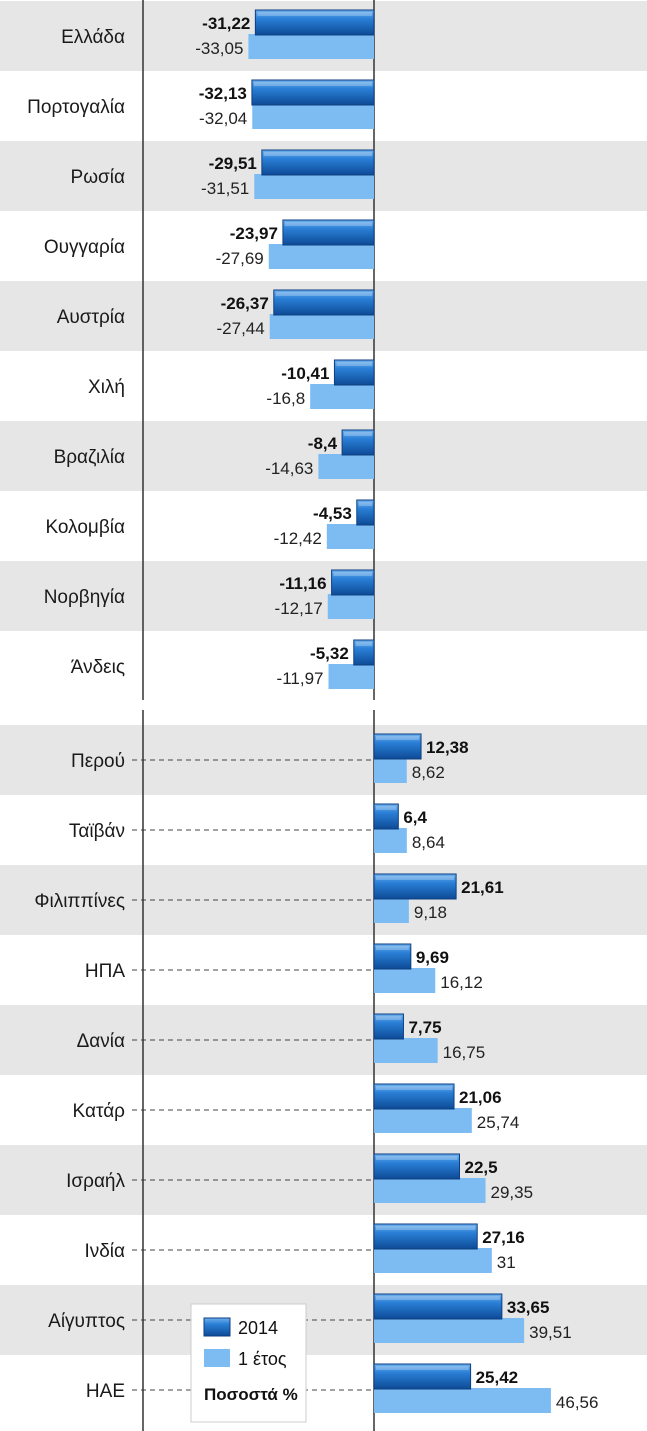 Image resolution: width=647 pixels, height=1431 pixels. What do you see at coordinates (323, 596) in the screenshot?
I see `row-band` at bounding box center [323, 596].